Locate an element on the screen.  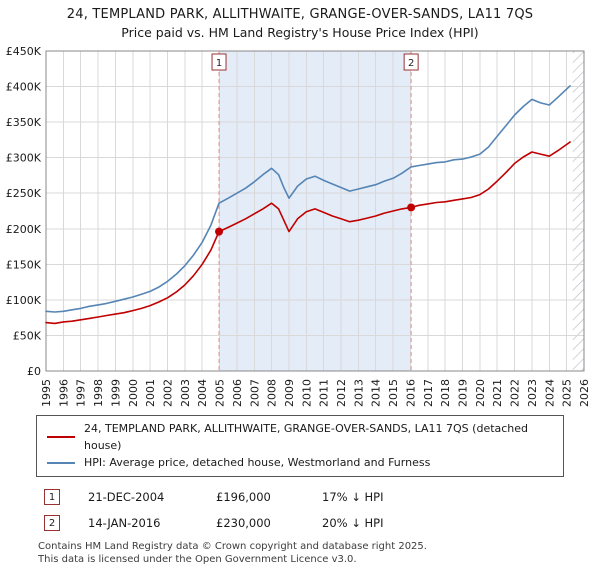
svg-text: 2000 is located at coordinates (133, 393).